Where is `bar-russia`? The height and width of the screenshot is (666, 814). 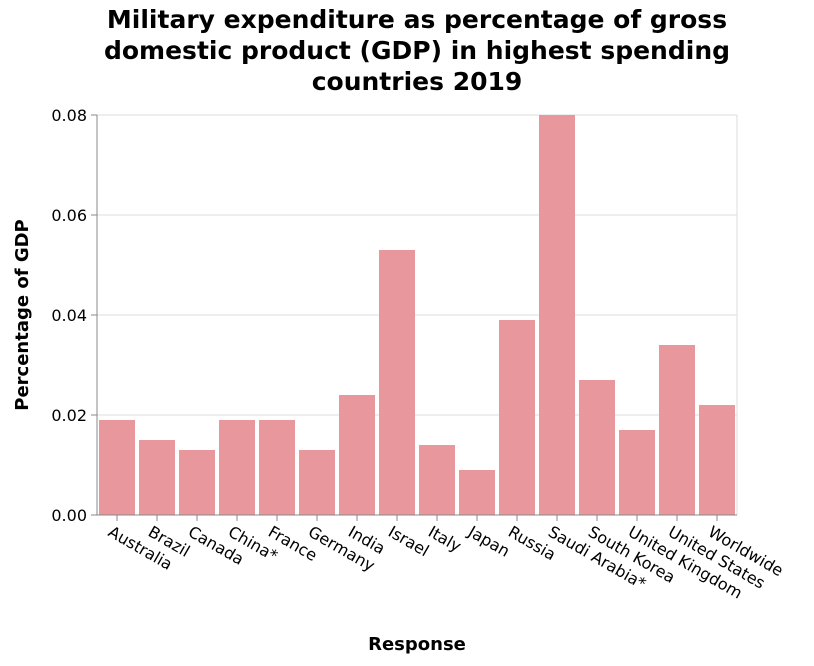 bar-russia is located at coordinates (517, 417).